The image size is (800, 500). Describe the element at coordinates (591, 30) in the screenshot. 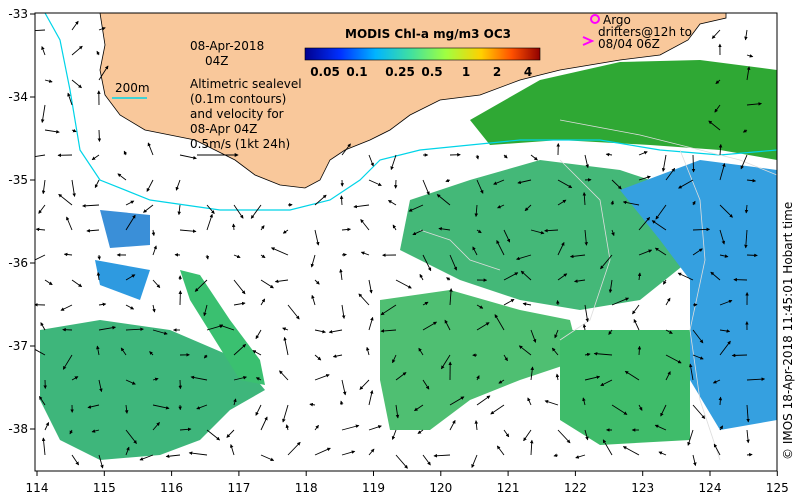

I see `argo-drifter-markers` at that location.